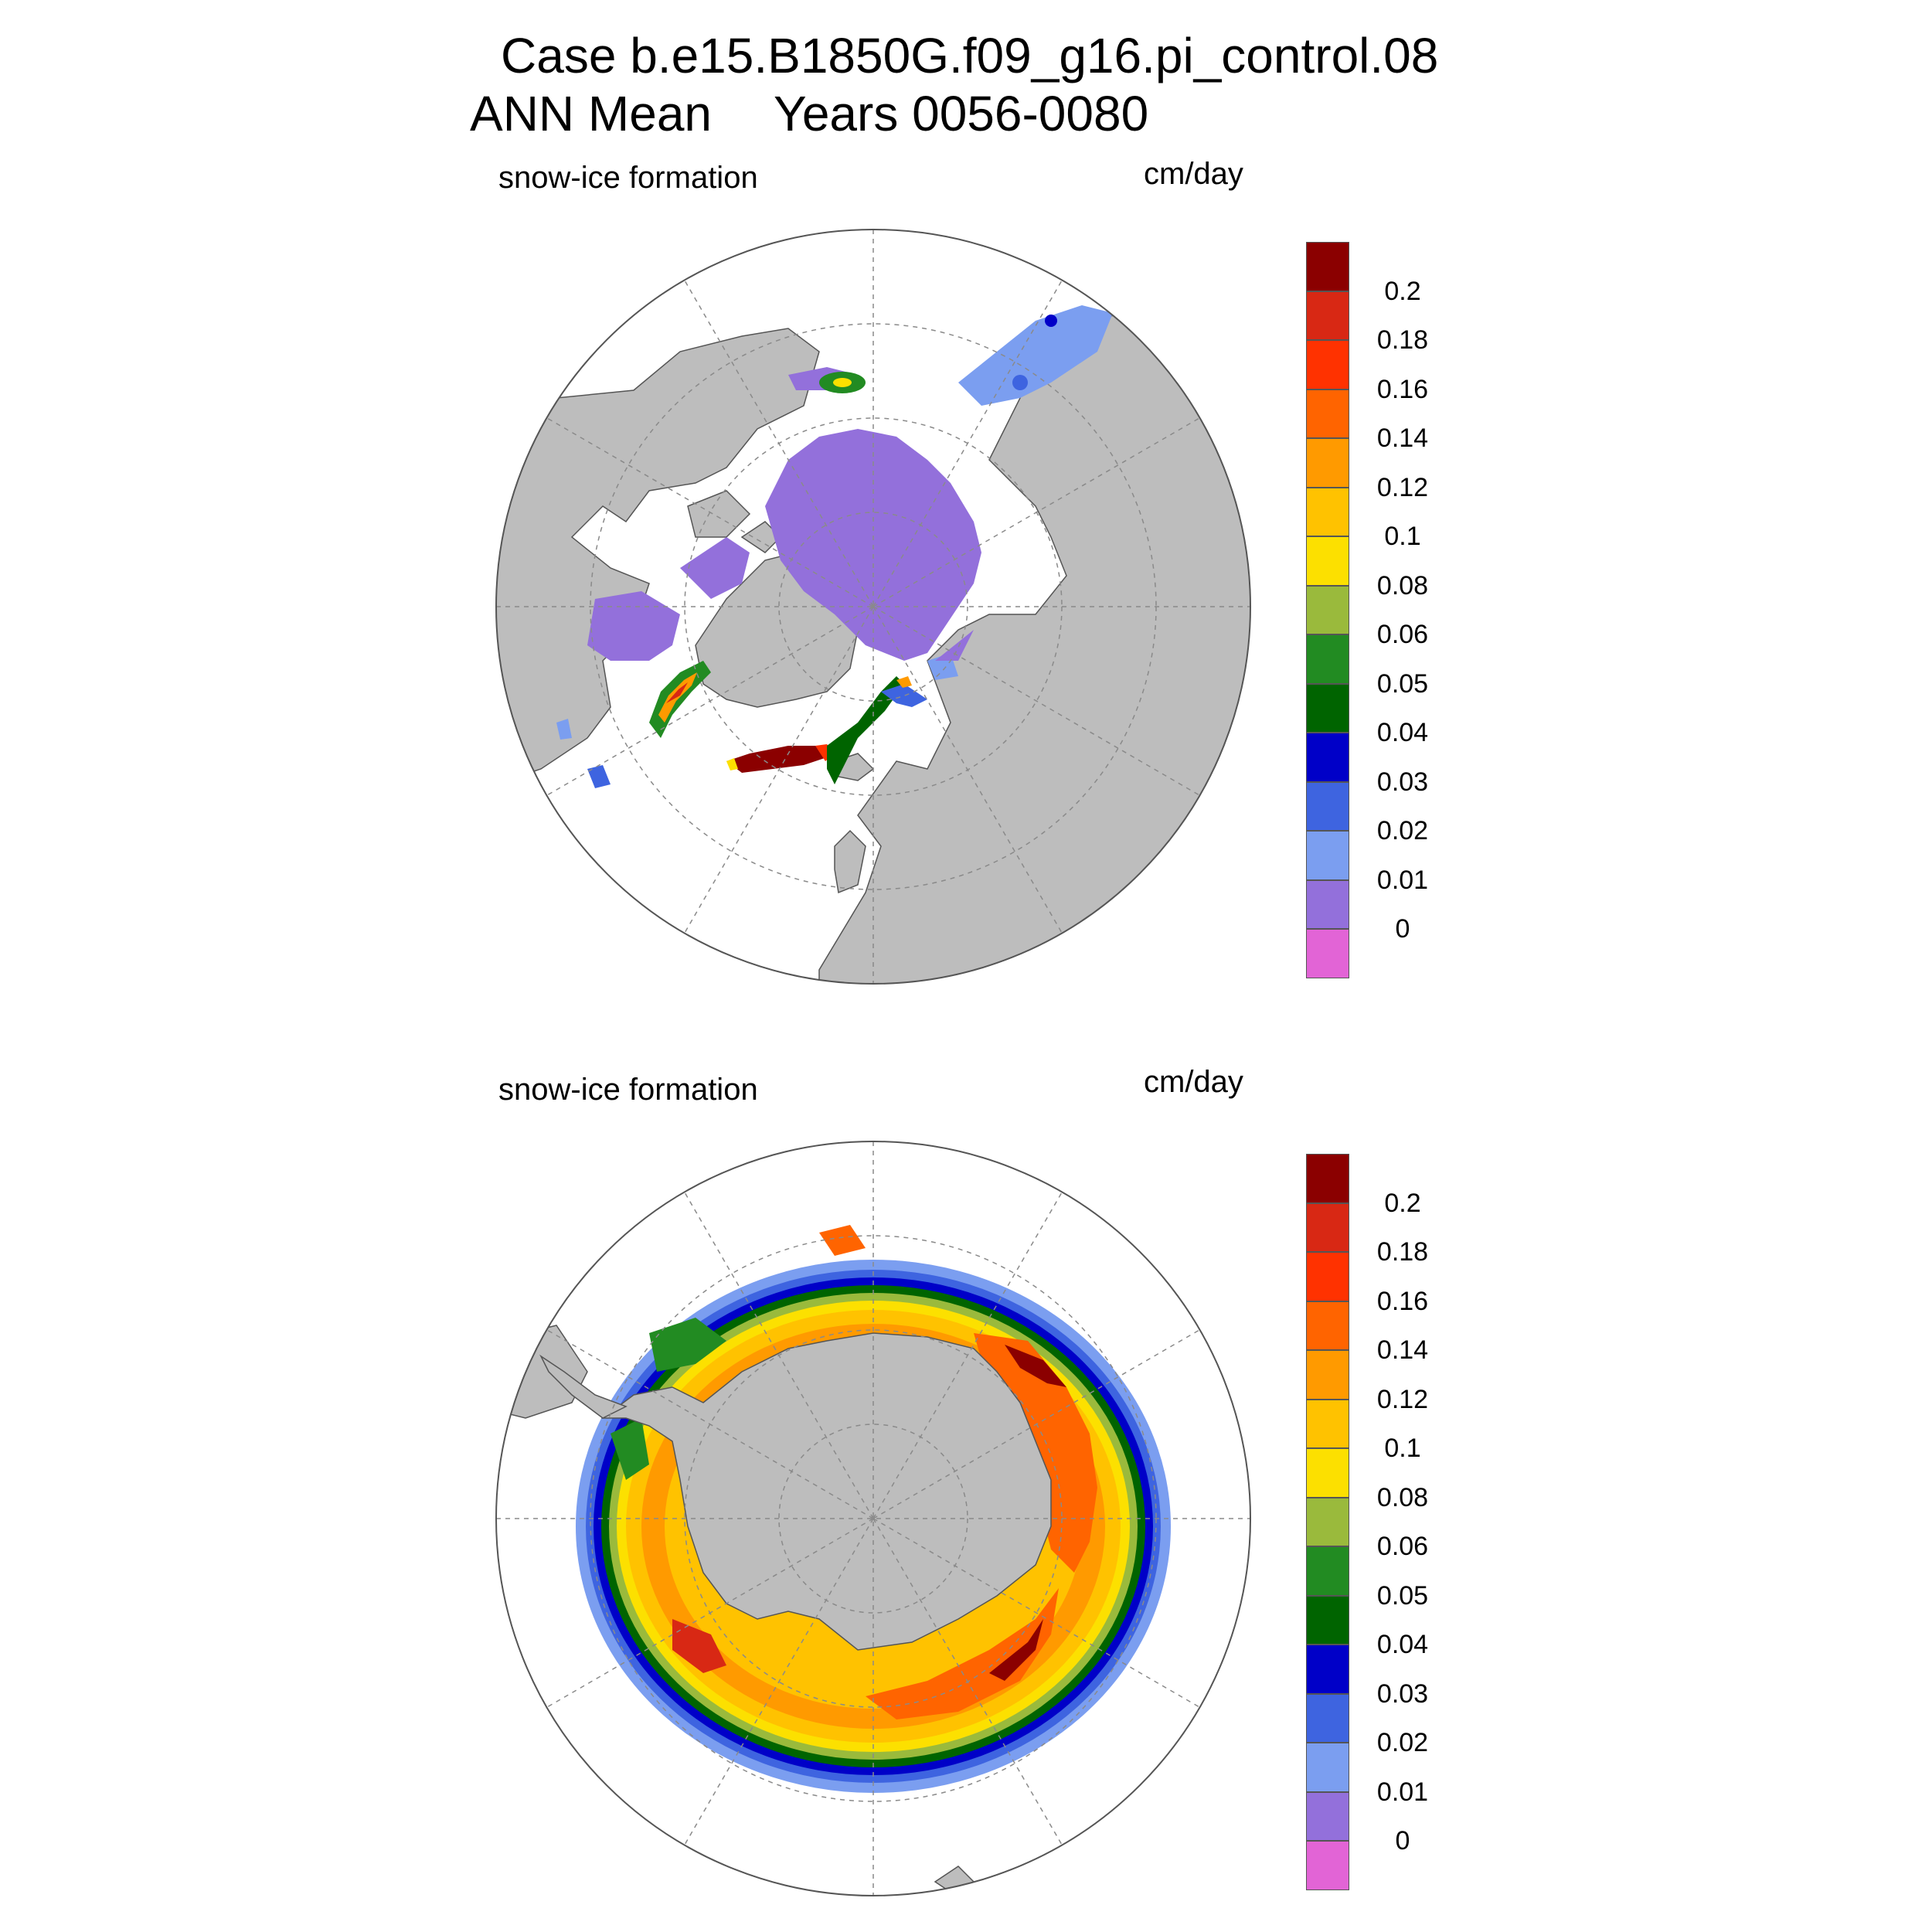  What do you see at coordinates (963, 1654) in the screenshot?
I see `ross-sea-max` at bounding box center [963, 1654].